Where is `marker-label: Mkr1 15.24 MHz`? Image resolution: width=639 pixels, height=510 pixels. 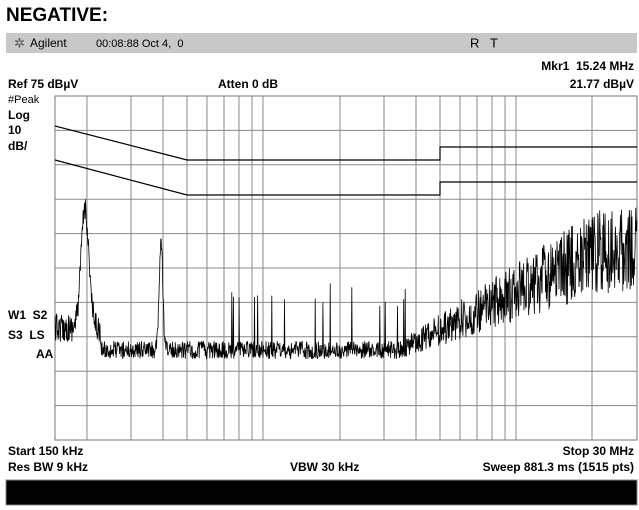 marker-label: Mkr1 15.24 MHz is located at coordinates (587, 66).